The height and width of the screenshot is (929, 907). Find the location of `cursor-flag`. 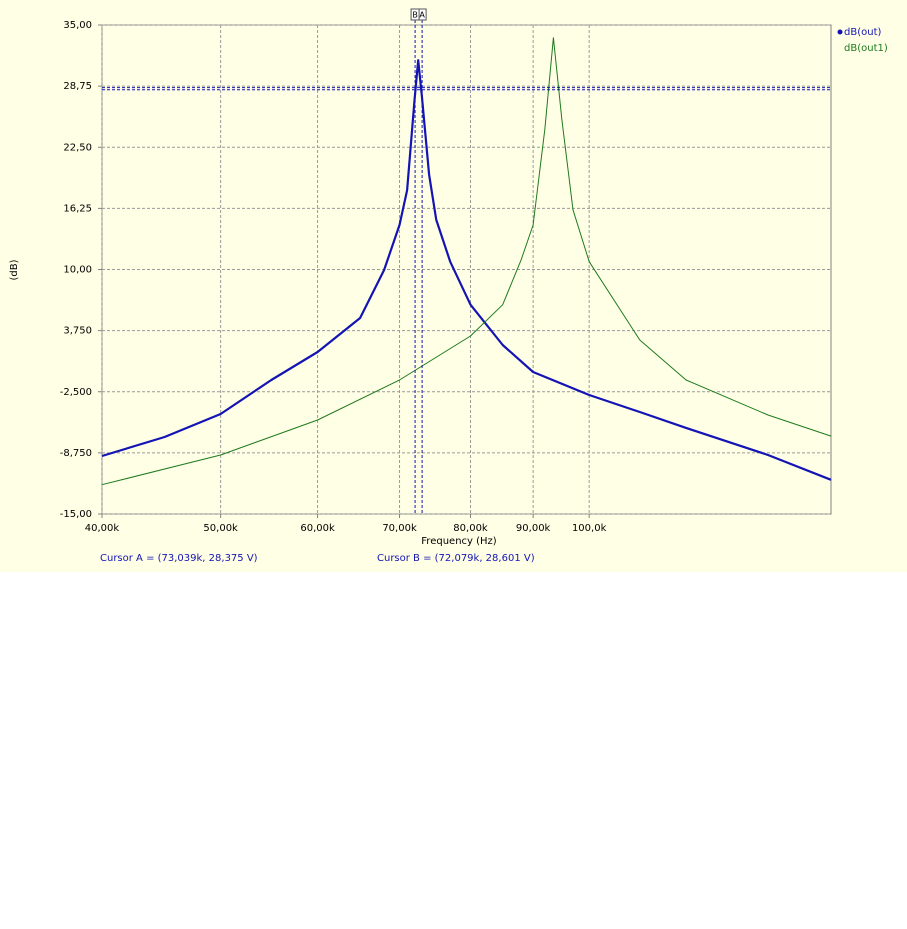

cursor-flag is located at coordinates (415, 14).